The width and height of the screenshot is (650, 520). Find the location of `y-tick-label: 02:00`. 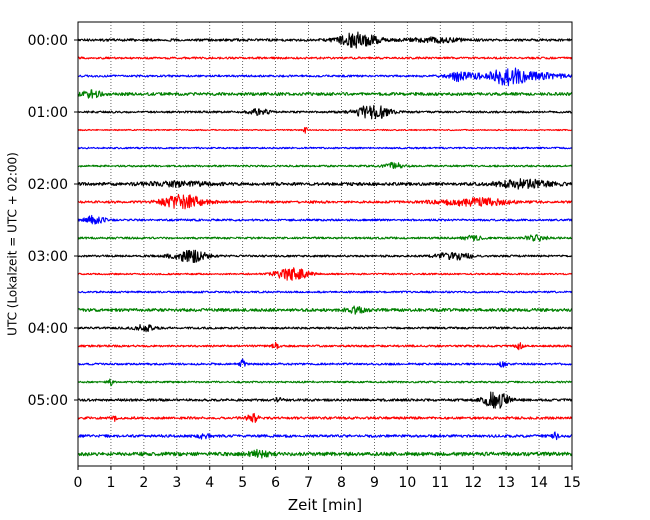

y-tick-label: 02:00 is located at coordinates (48, 185).